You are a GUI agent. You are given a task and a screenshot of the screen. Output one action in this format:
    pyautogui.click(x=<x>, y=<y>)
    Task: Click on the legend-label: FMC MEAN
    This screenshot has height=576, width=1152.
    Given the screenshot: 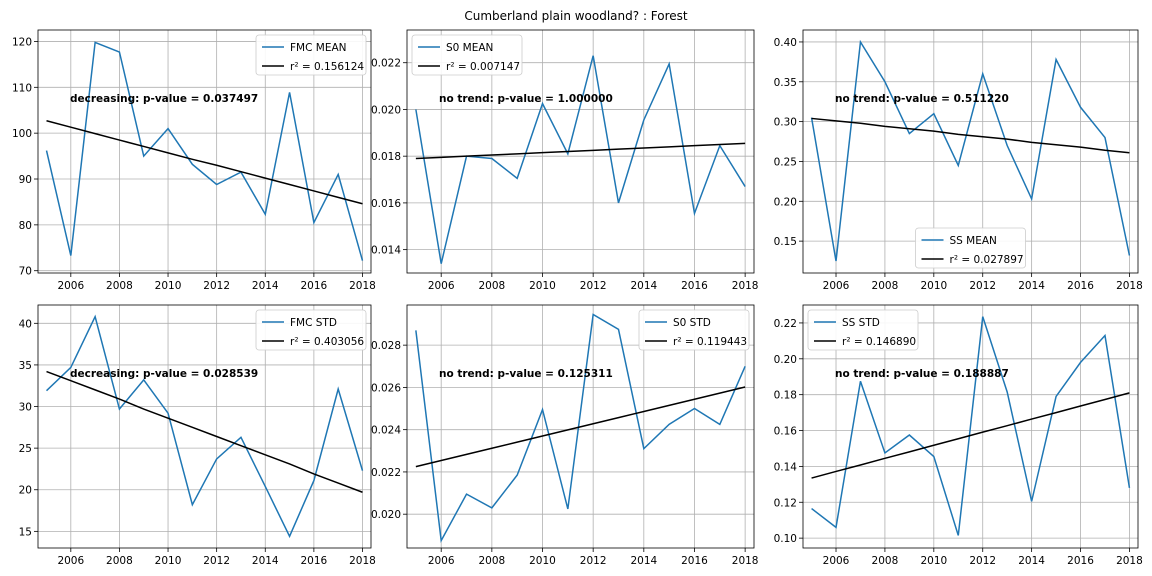 What is the action you would take?
    pyautogui.click(x=318, y=48)
    